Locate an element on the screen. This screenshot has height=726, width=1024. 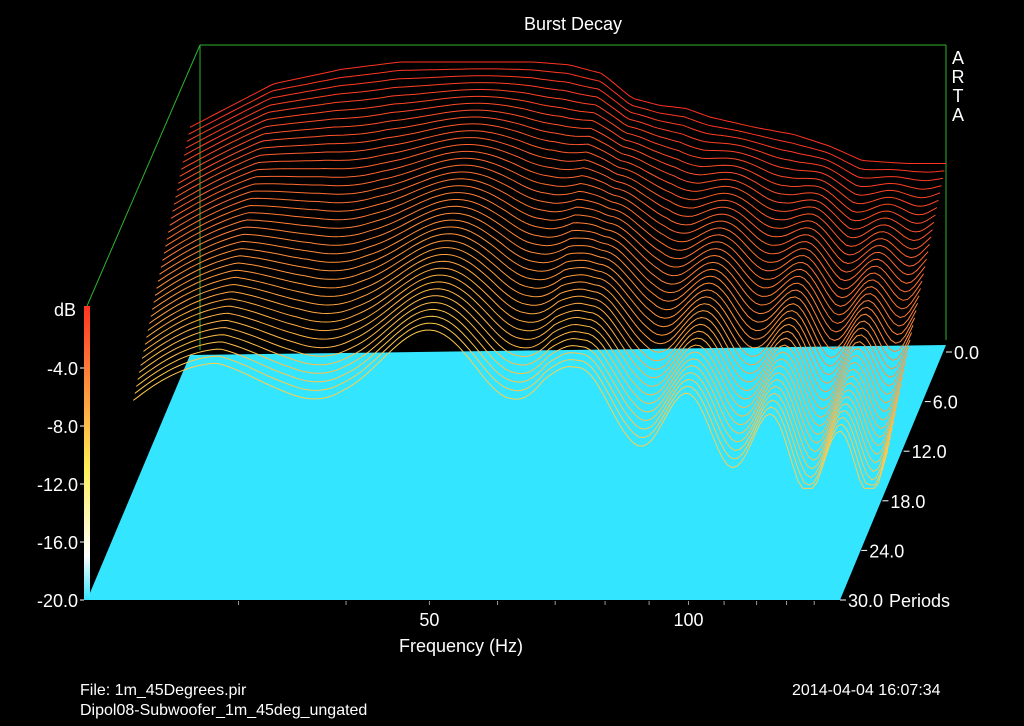
colorbar is located at coordinates (87, 453).